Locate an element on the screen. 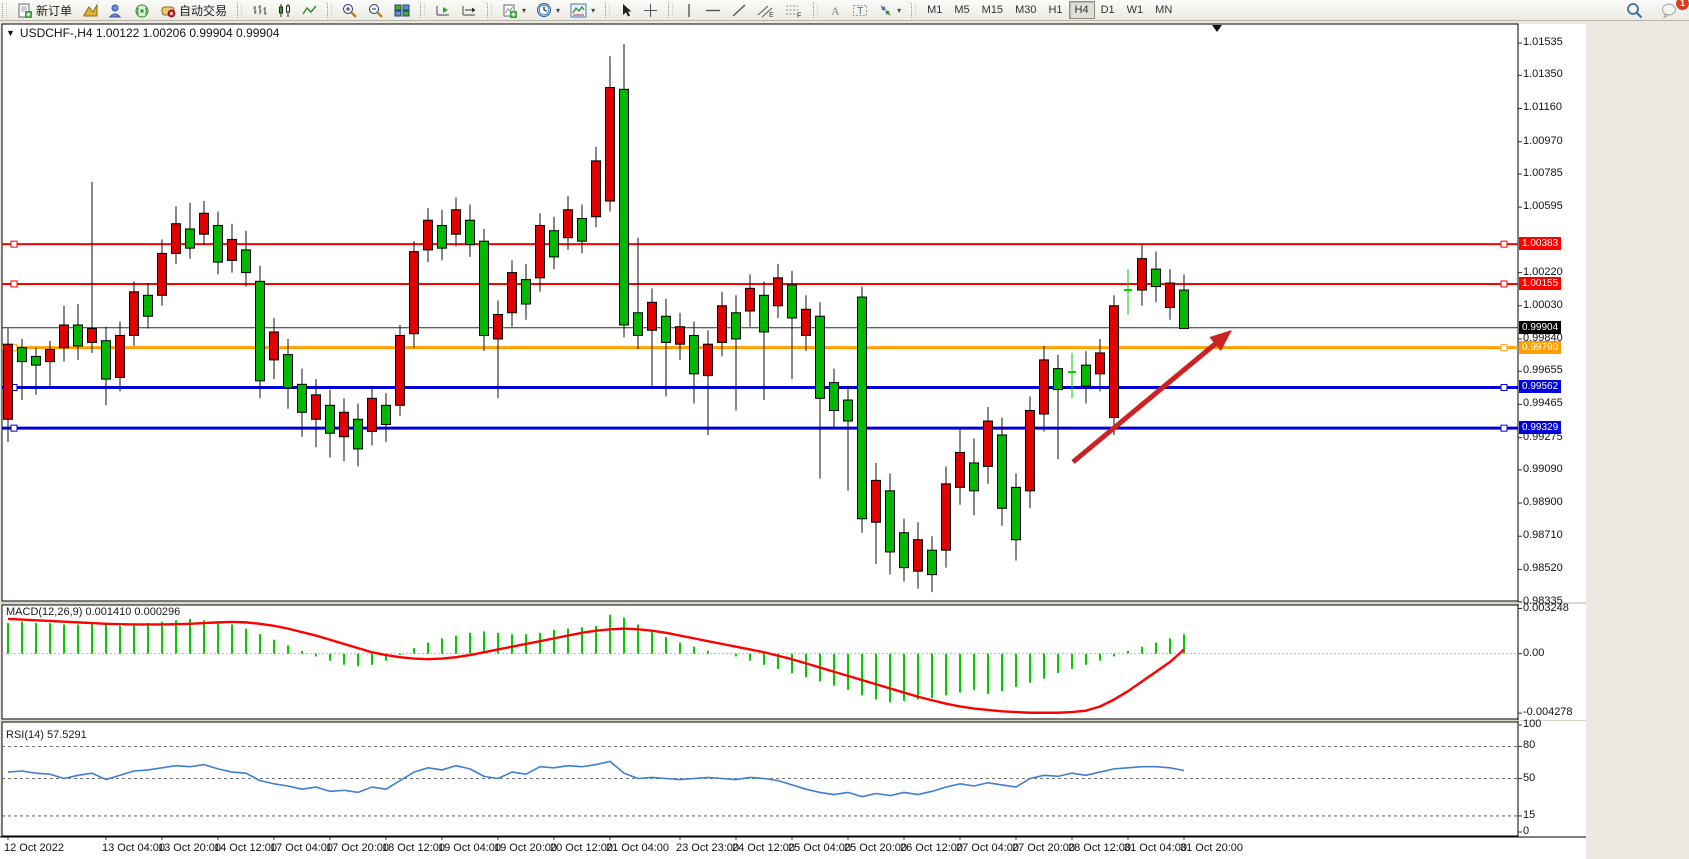 This screenshot has height=859, width=1689. notifications-button: 1 is located at coordinates (1672, 10).